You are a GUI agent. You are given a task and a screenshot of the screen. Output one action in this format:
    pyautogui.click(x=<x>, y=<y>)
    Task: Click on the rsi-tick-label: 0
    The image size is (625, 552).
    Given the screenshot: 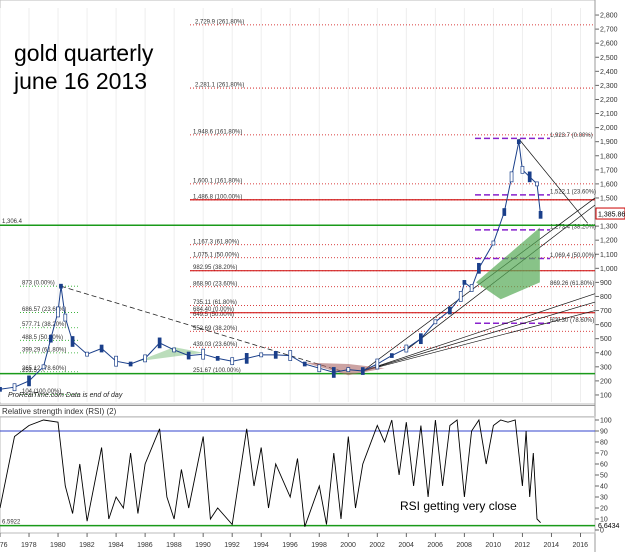 What is the action you would take?
    pyautogui.click(x=602, y=531)
    